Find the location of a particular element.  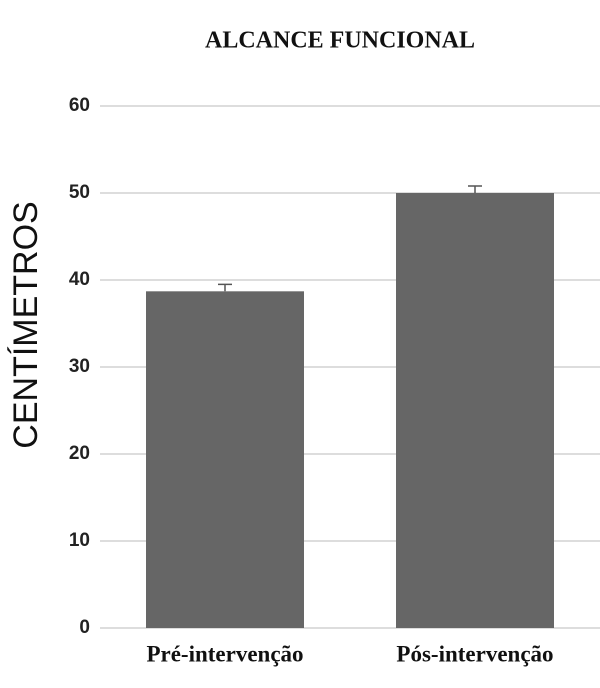

y-tick-label: 10 is located at coordinates (79, 540).